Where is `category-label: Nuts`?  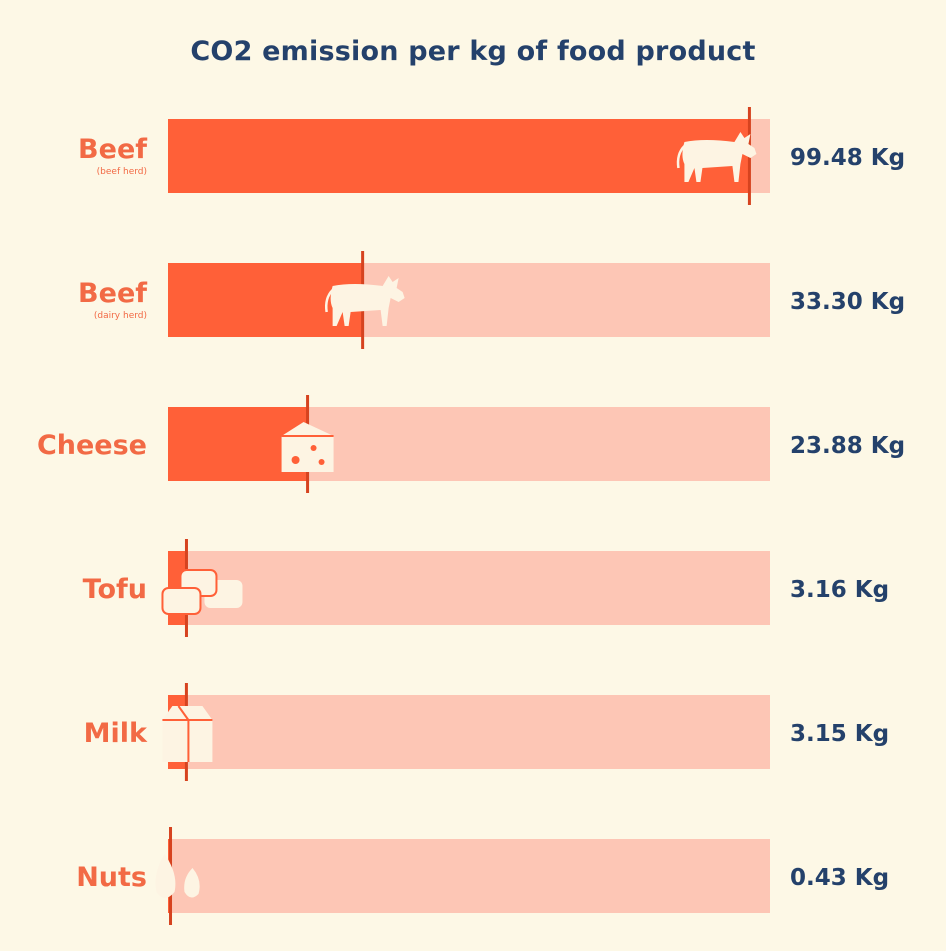
category-label: Nuts is located at coordinates (111, 877).